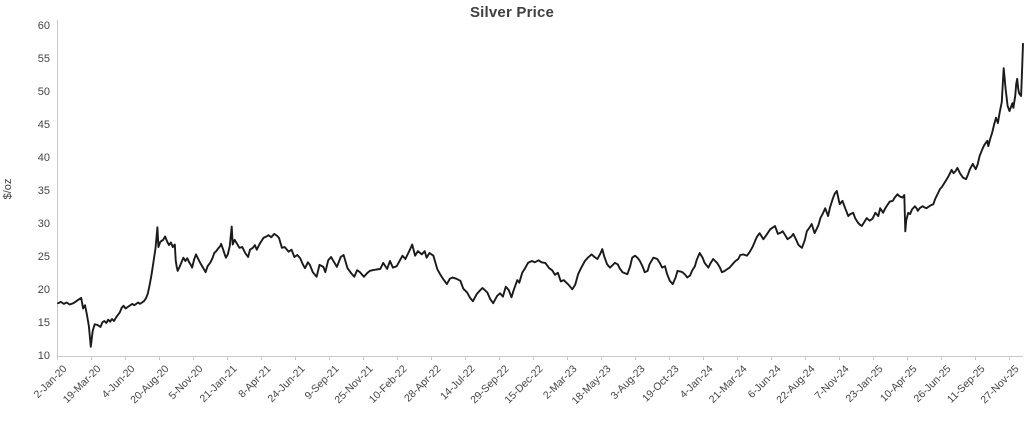 This screenshot has height=422, width=1024. What do you see at coordinates (43, 58) in the screenshot?
I see `y-tick-label: 55` at bounding box center [43, 58].